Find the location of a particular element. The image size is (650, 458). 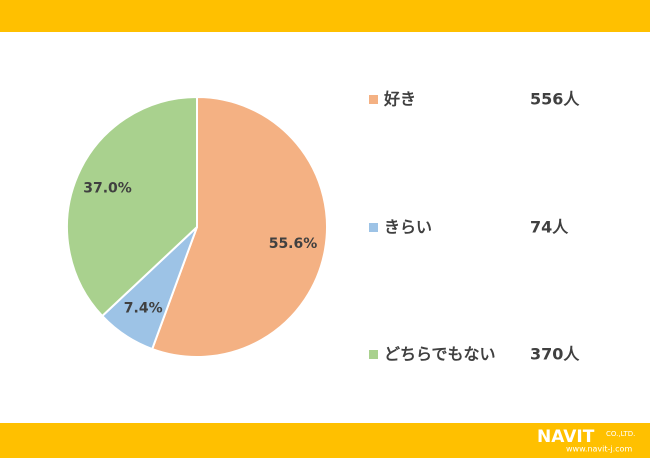

bottom-band is located at coordinates (325, 440).